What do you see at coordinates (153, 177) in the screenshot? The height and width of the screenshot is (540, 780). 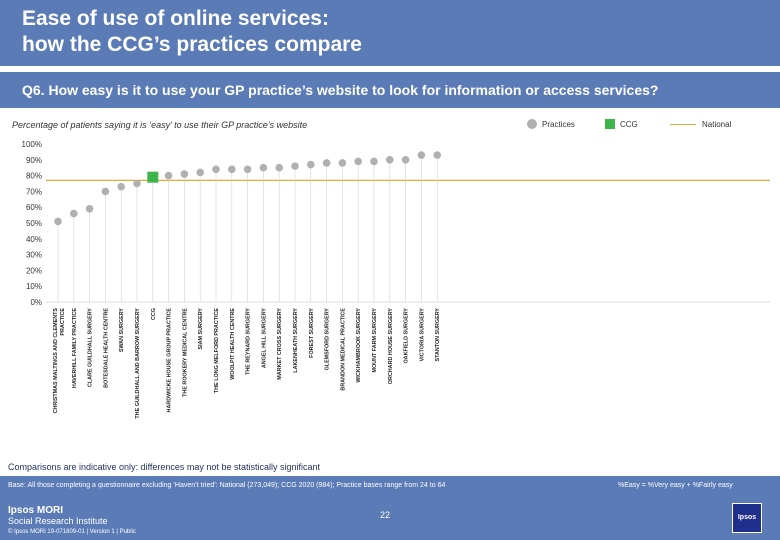 I see `ccg-marker` at bounding box center [153, 177].